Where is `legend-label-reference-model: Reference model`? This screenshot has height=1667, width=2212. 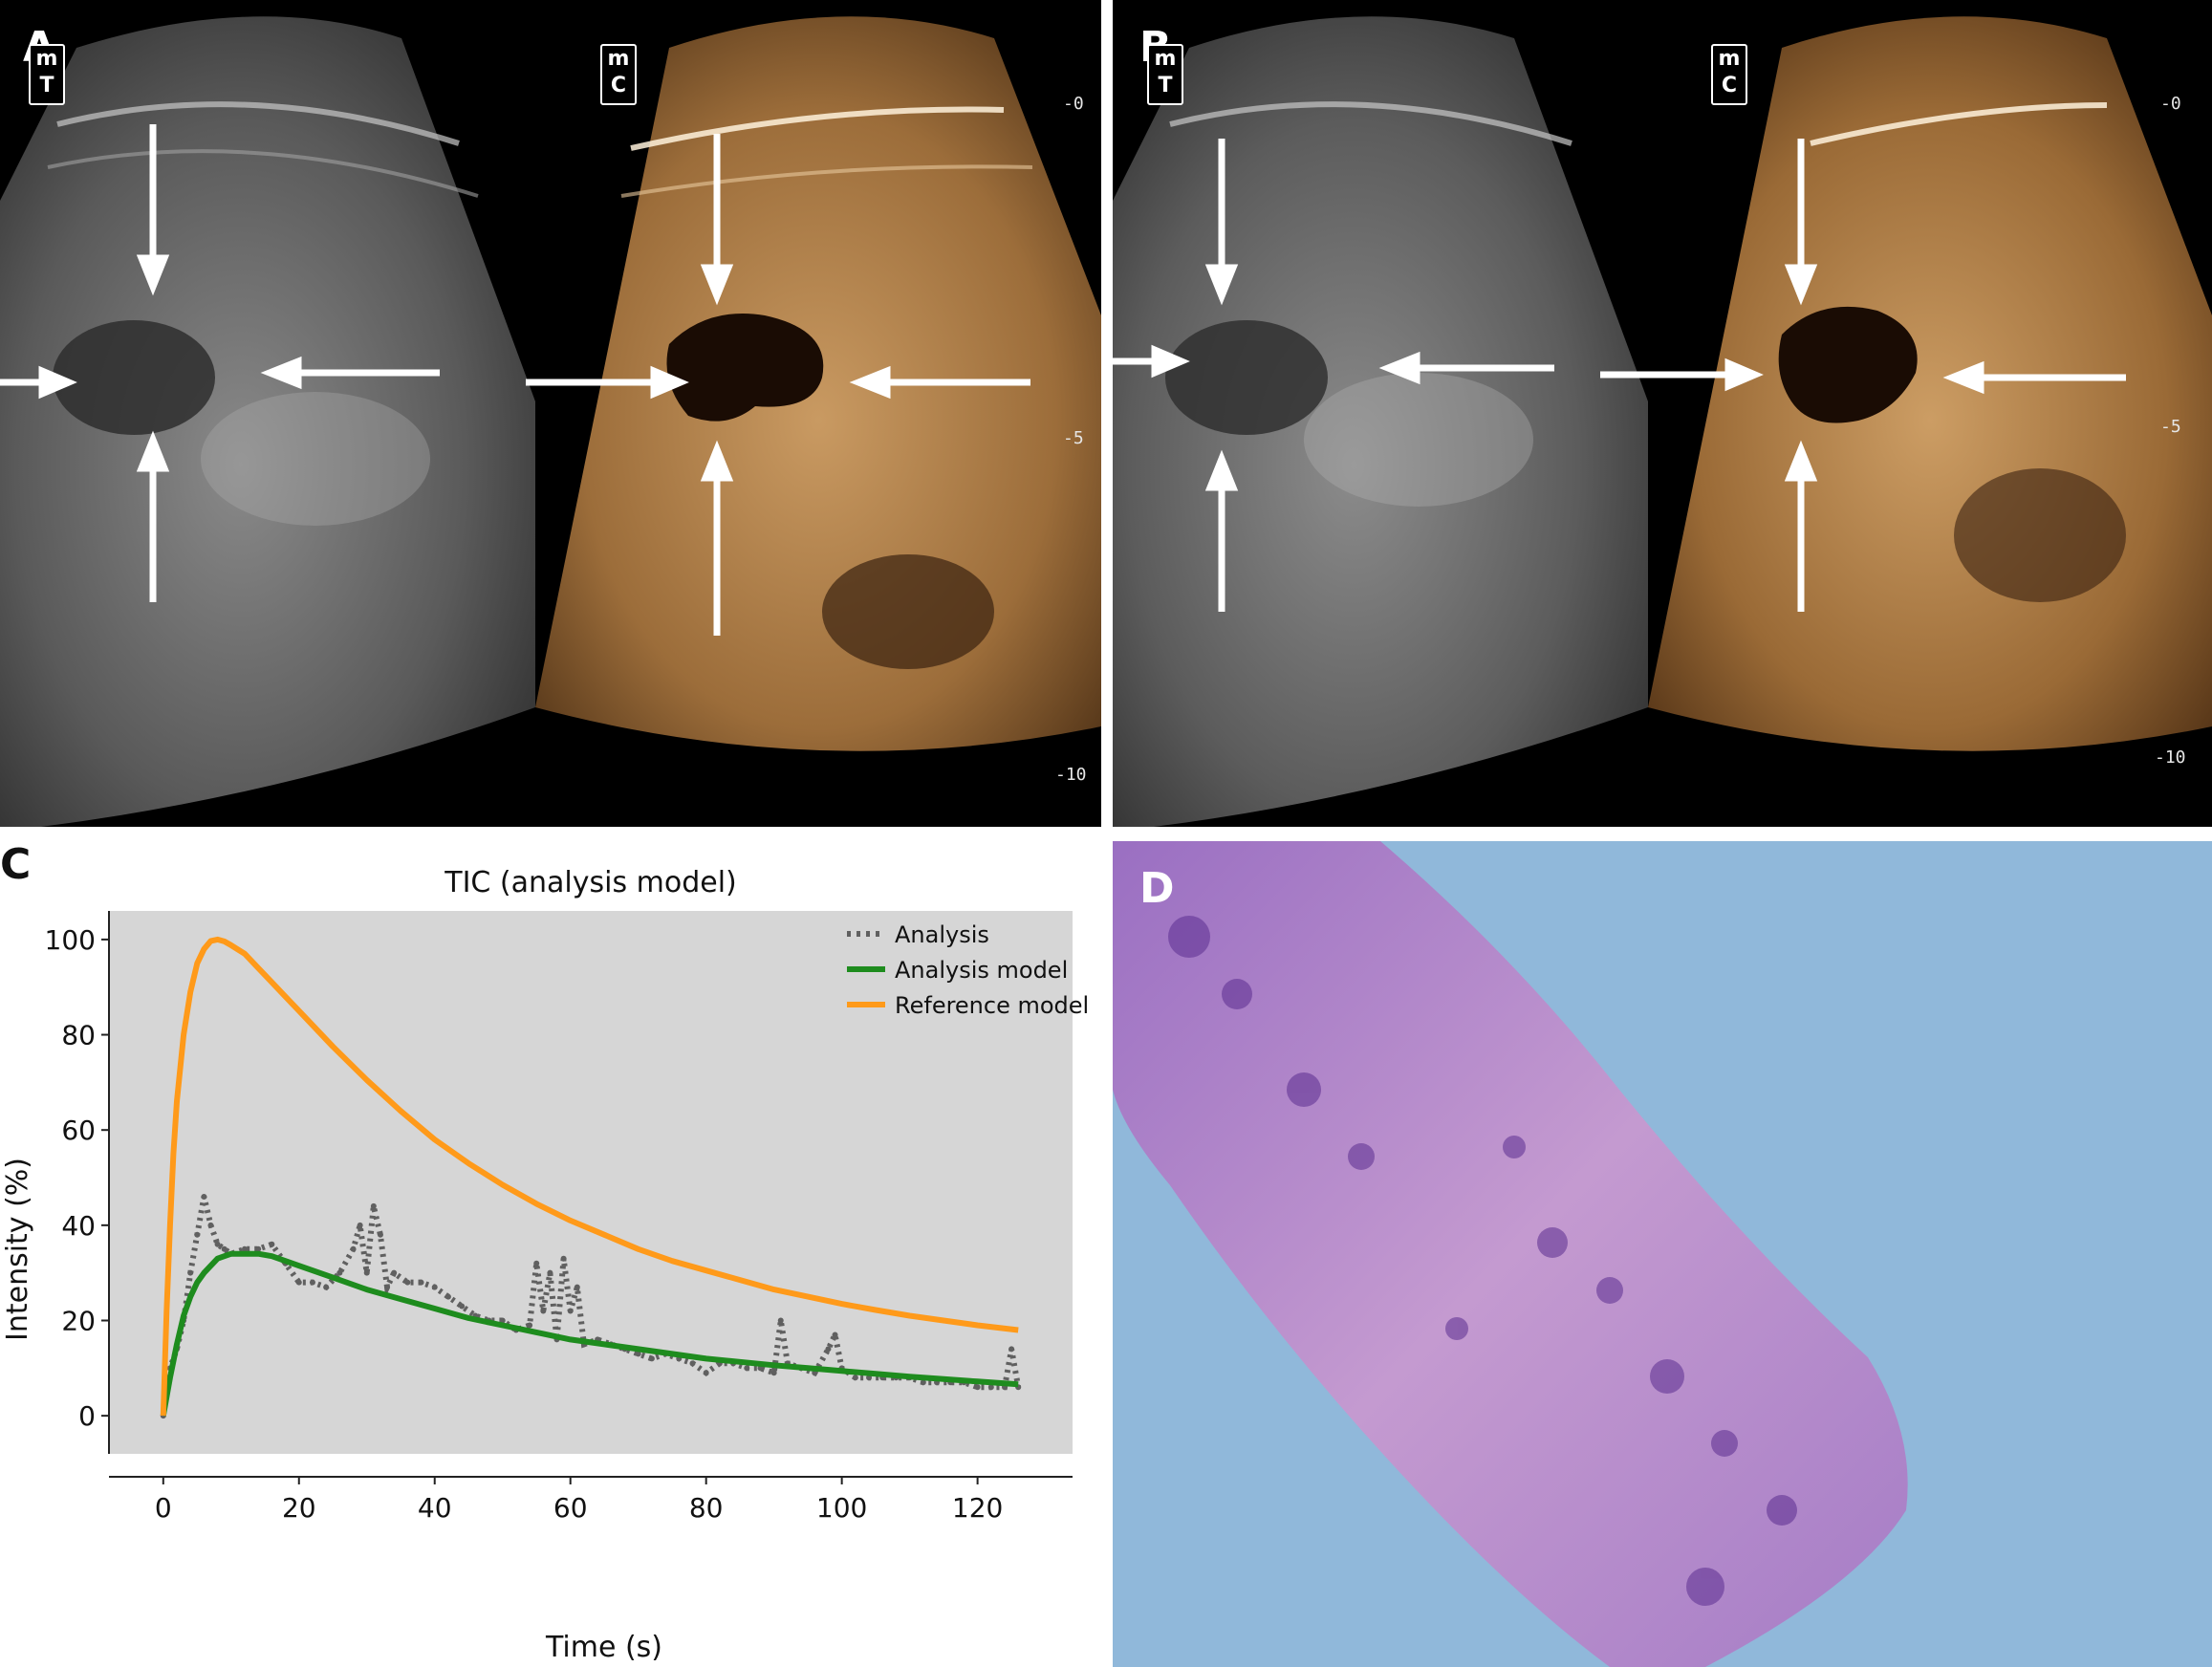 legend-label-reference-model: Reference model is located at coordinates (992, 1006).